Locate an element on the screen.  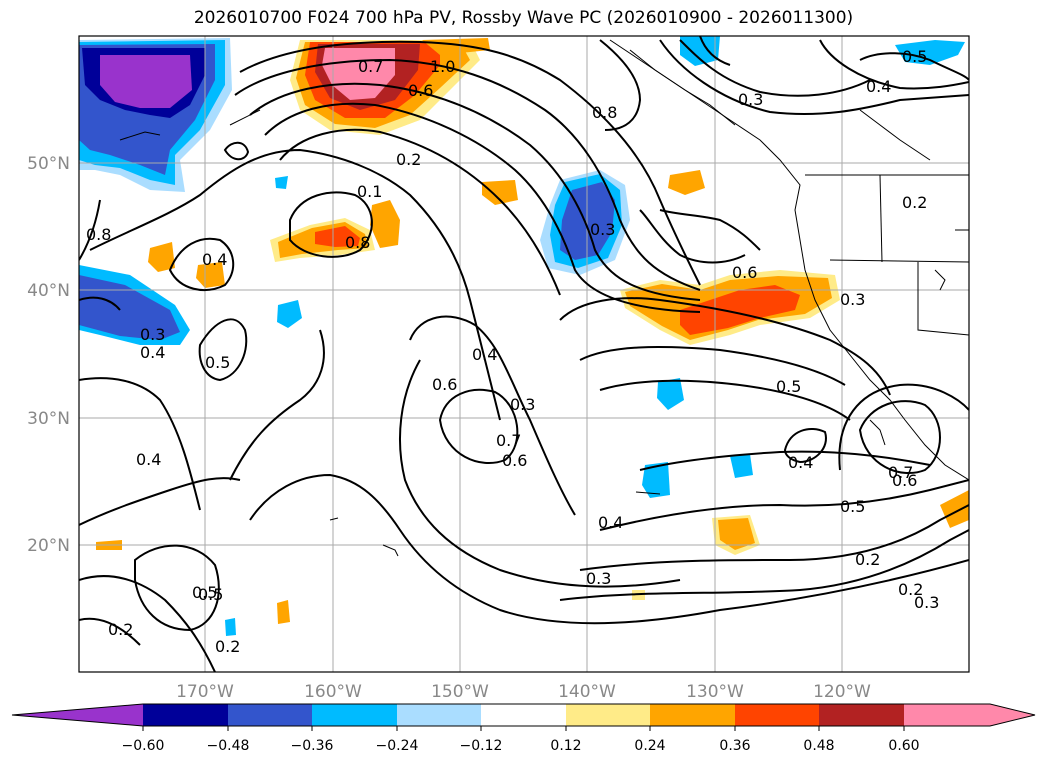
colorbar-tick-label: 0.24 is located at coordinates (649, 746).